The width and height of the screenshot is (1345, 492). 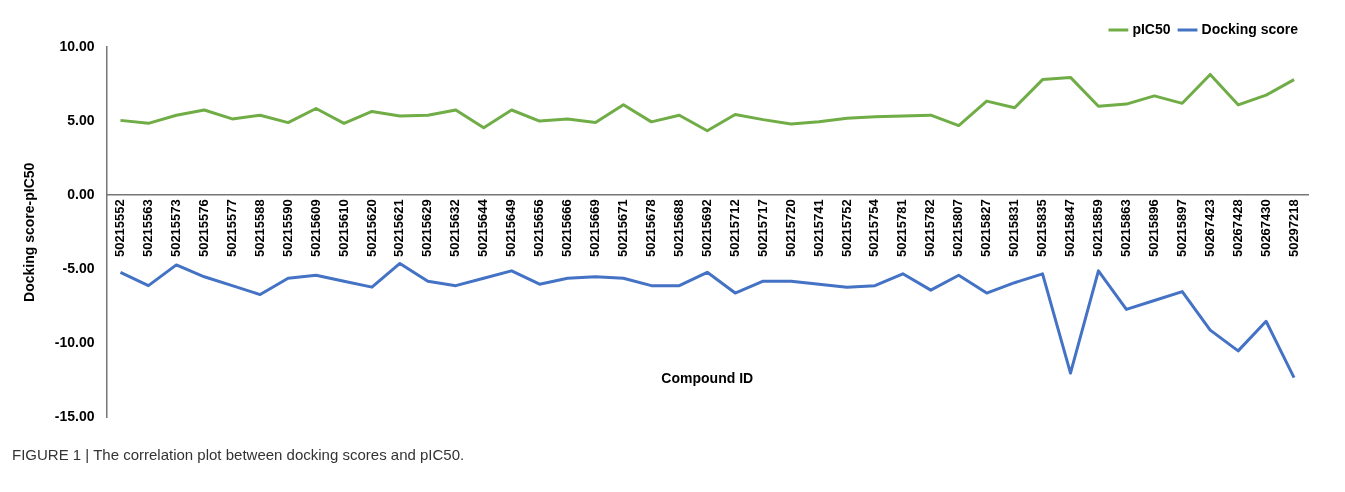 I want to click on x-tick-label: 50215576, so click(x=203, y=228).